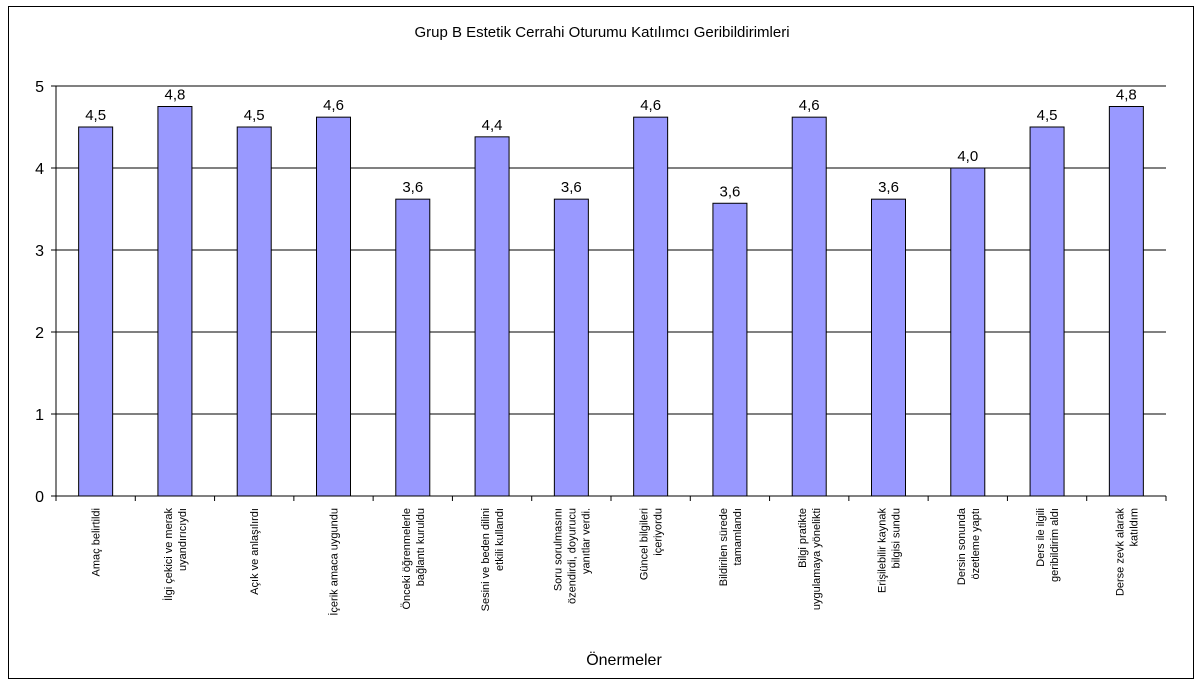 This screenshot has height=687, width=1204. I want to click on category-label-line: Güncel bilgileri, so click(645, 544).